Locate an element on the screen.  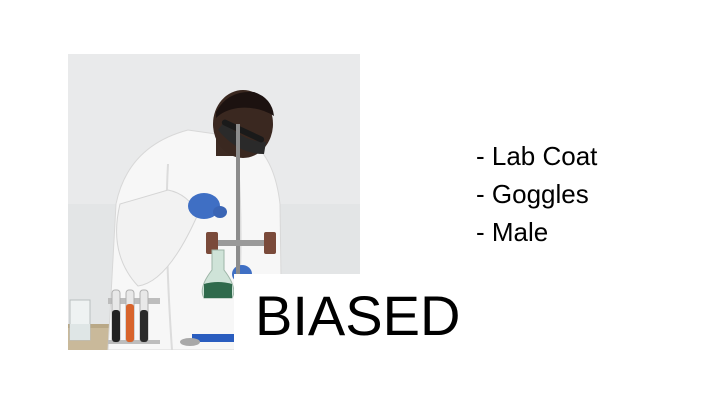
attribute-male: - Male is located at coordinates (512, 232).